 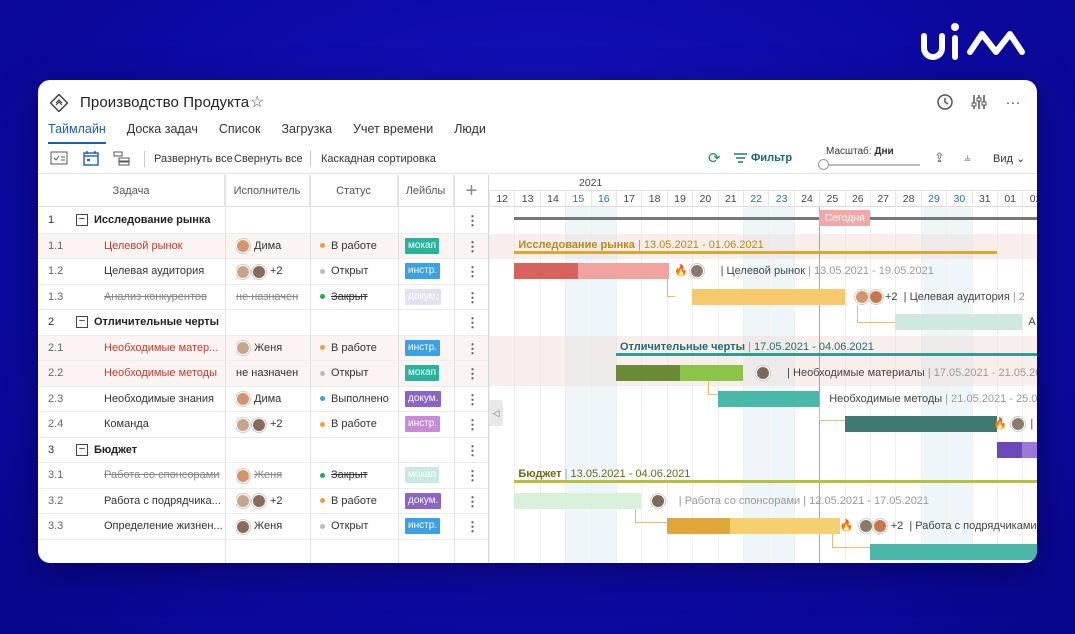 What do you see at coordinates (959, 322) in the screenshot?
I see `task-bar-competitor-analysis` at bounding box center [959, 322].